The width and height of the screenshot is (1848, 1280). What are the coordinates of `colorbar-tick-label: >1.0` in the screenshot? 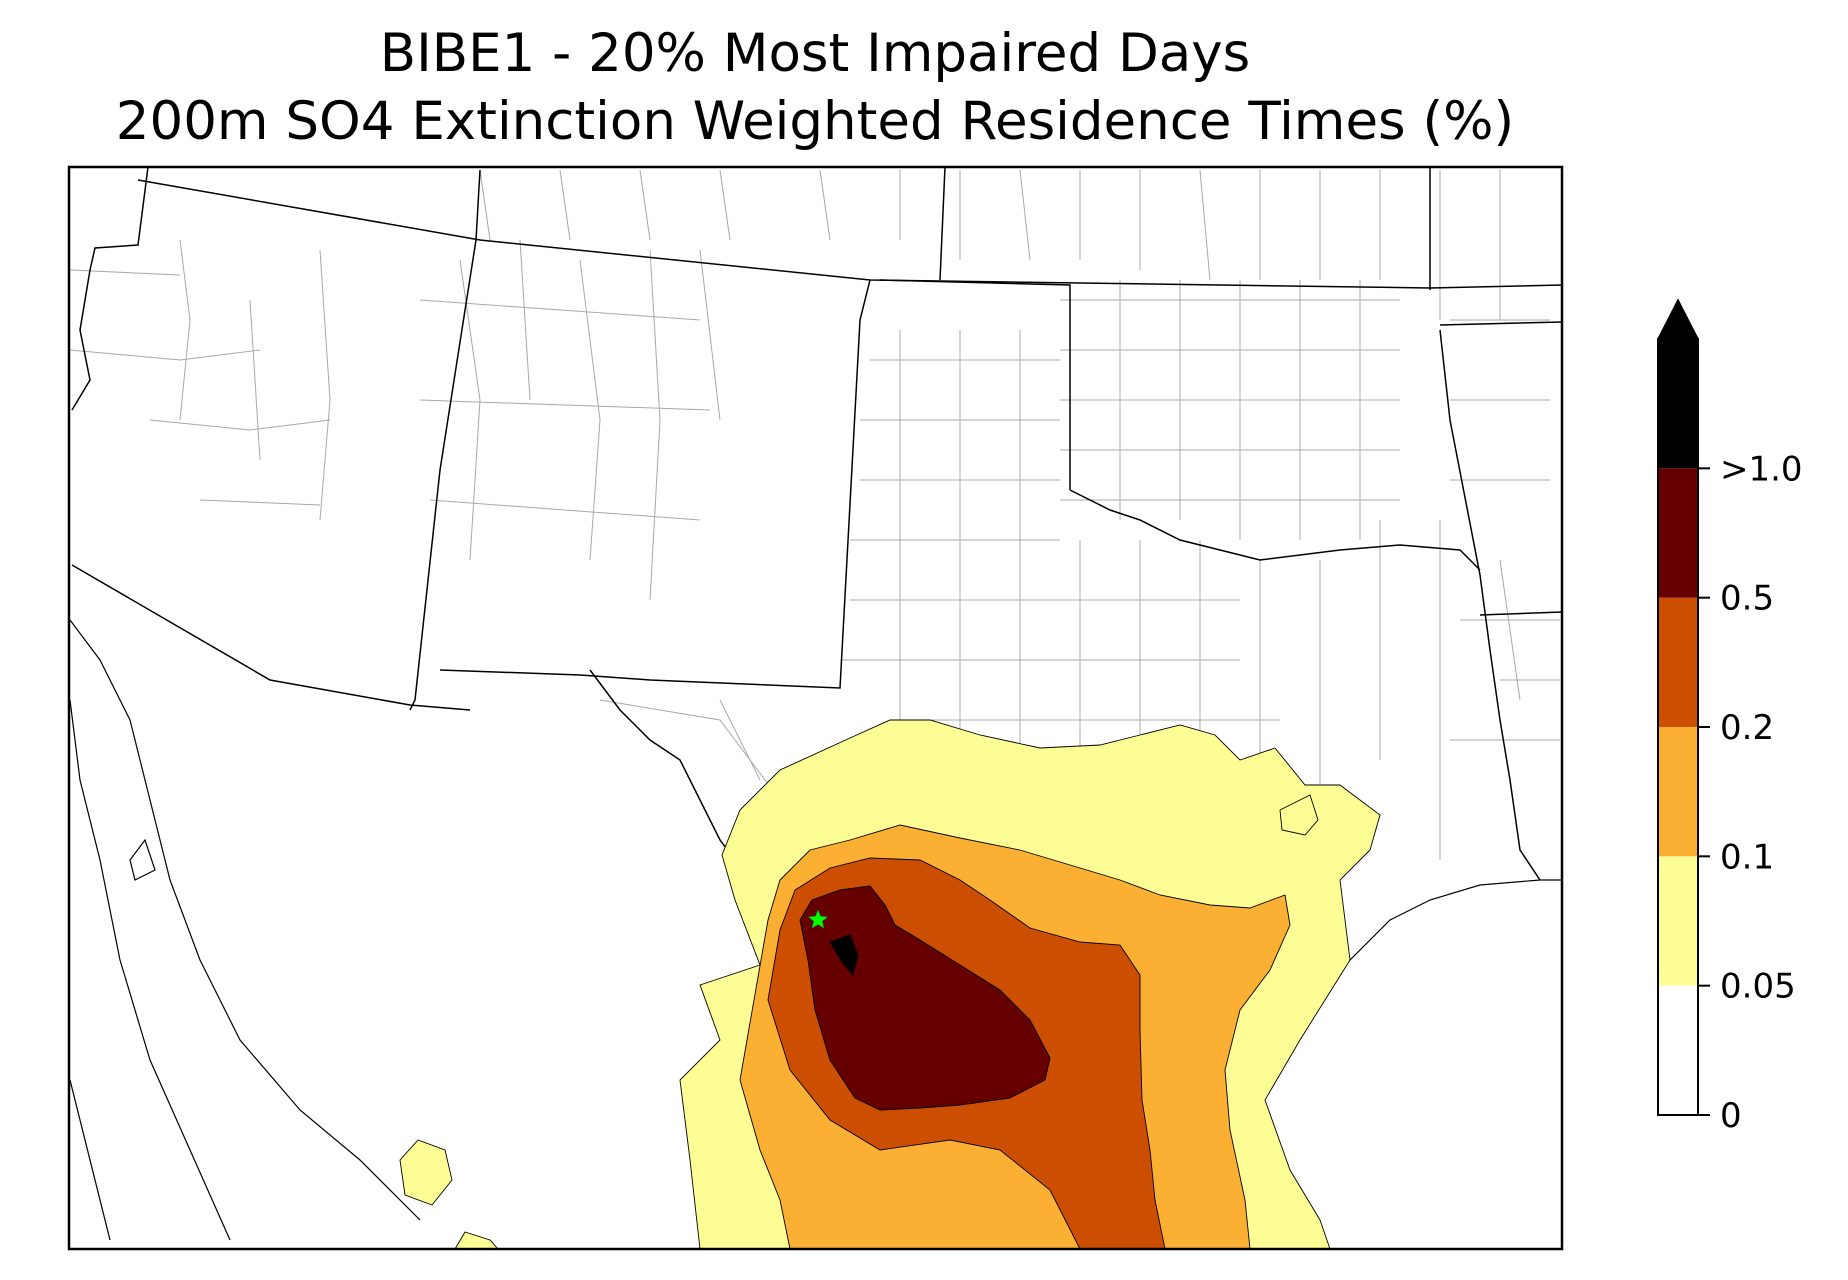 It's located at (1761, 469).